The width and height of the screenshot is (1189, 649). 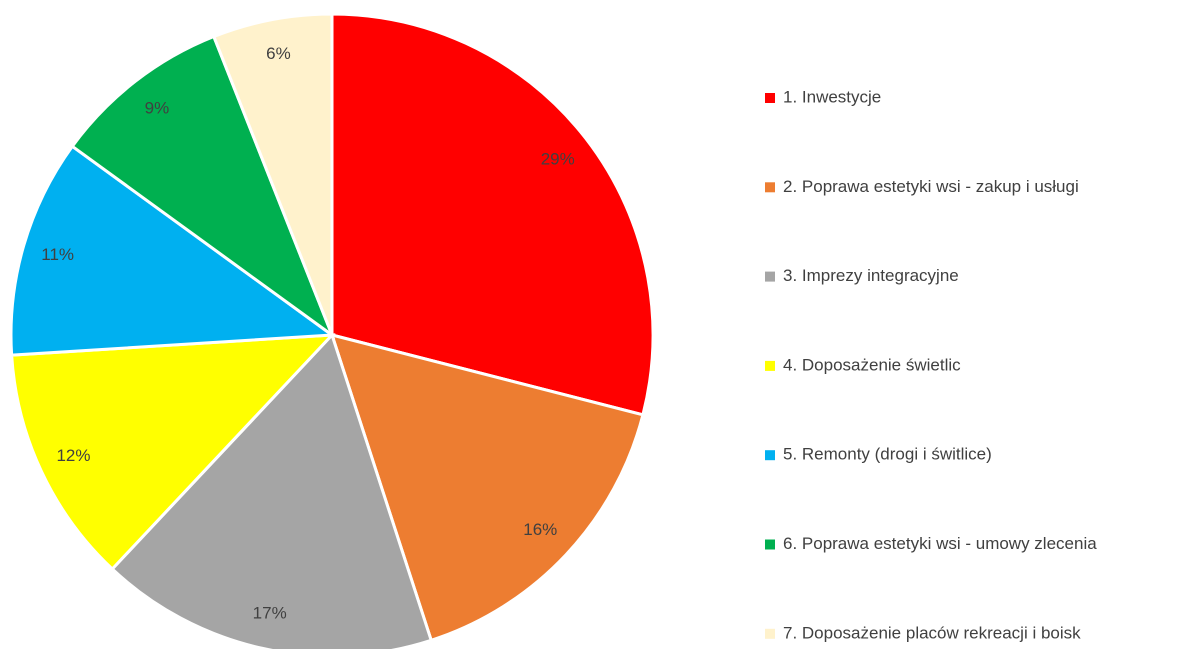 I want to click on legend-label: 2. Poprawa estetyki wsi - zakup i usługi, so click(x=931, y=186).